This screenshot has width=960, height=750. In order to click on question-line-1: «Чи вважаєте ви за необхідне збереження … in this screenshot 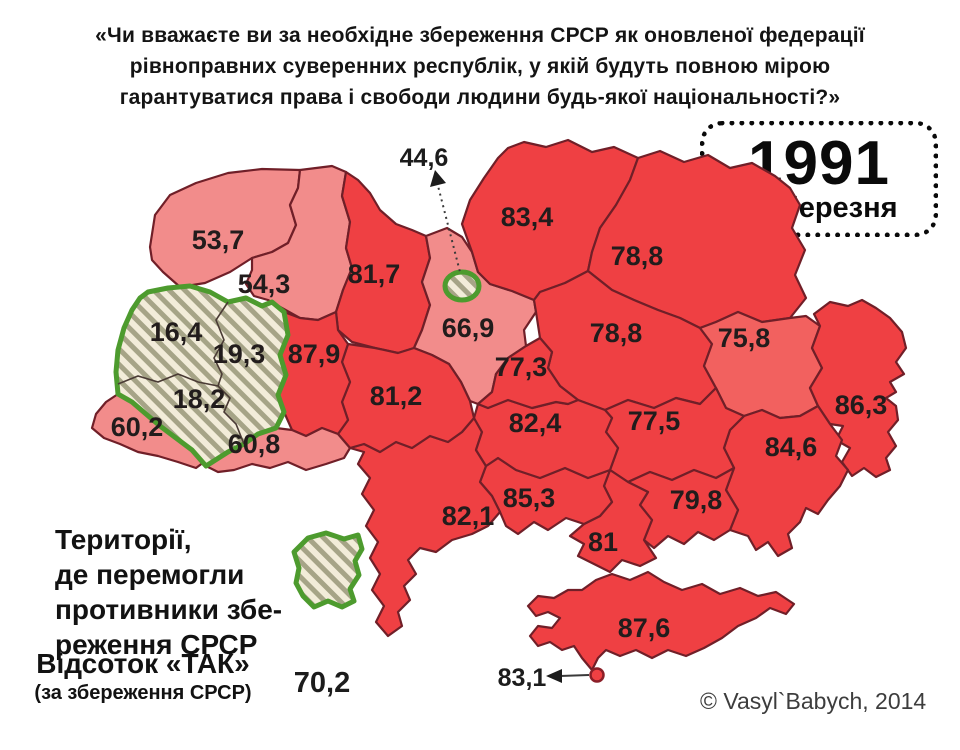, I will do `click(480, 35)`.